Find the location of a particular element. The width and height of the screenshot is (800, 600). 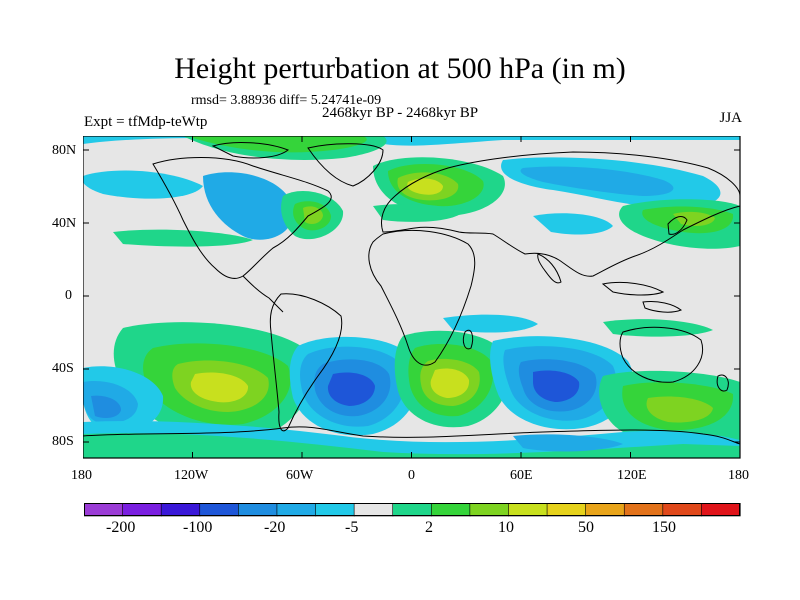

colorbar is located at coordinates (412, 510).